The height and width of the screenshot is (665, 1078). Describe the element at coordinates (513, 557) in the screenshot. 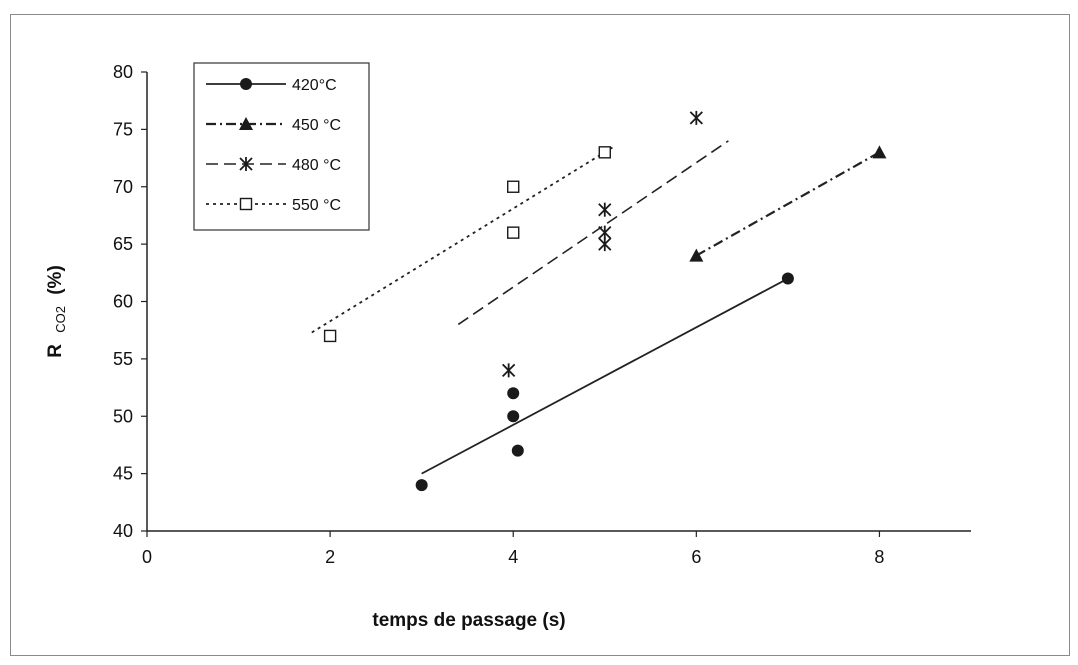

I see `x-tick-label: 4` at that location.